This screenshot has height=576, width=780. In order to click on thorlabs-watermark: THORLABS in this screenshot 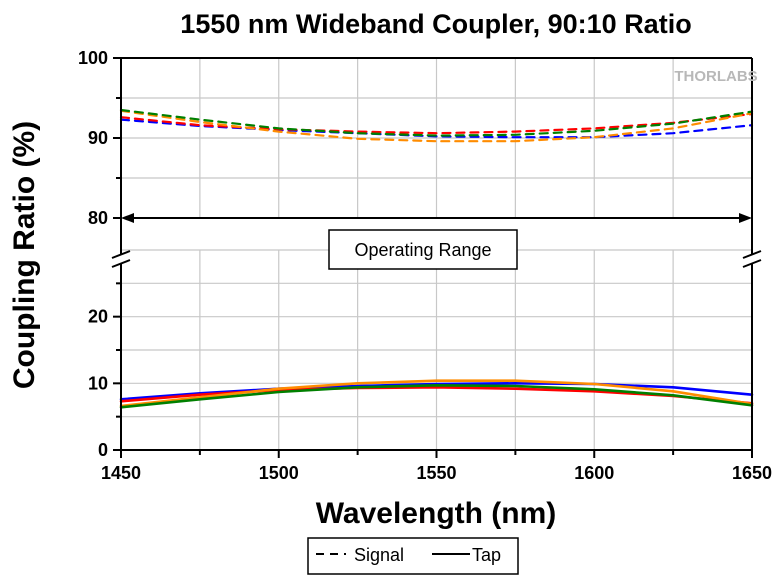, I will do `click(715, 76)`.